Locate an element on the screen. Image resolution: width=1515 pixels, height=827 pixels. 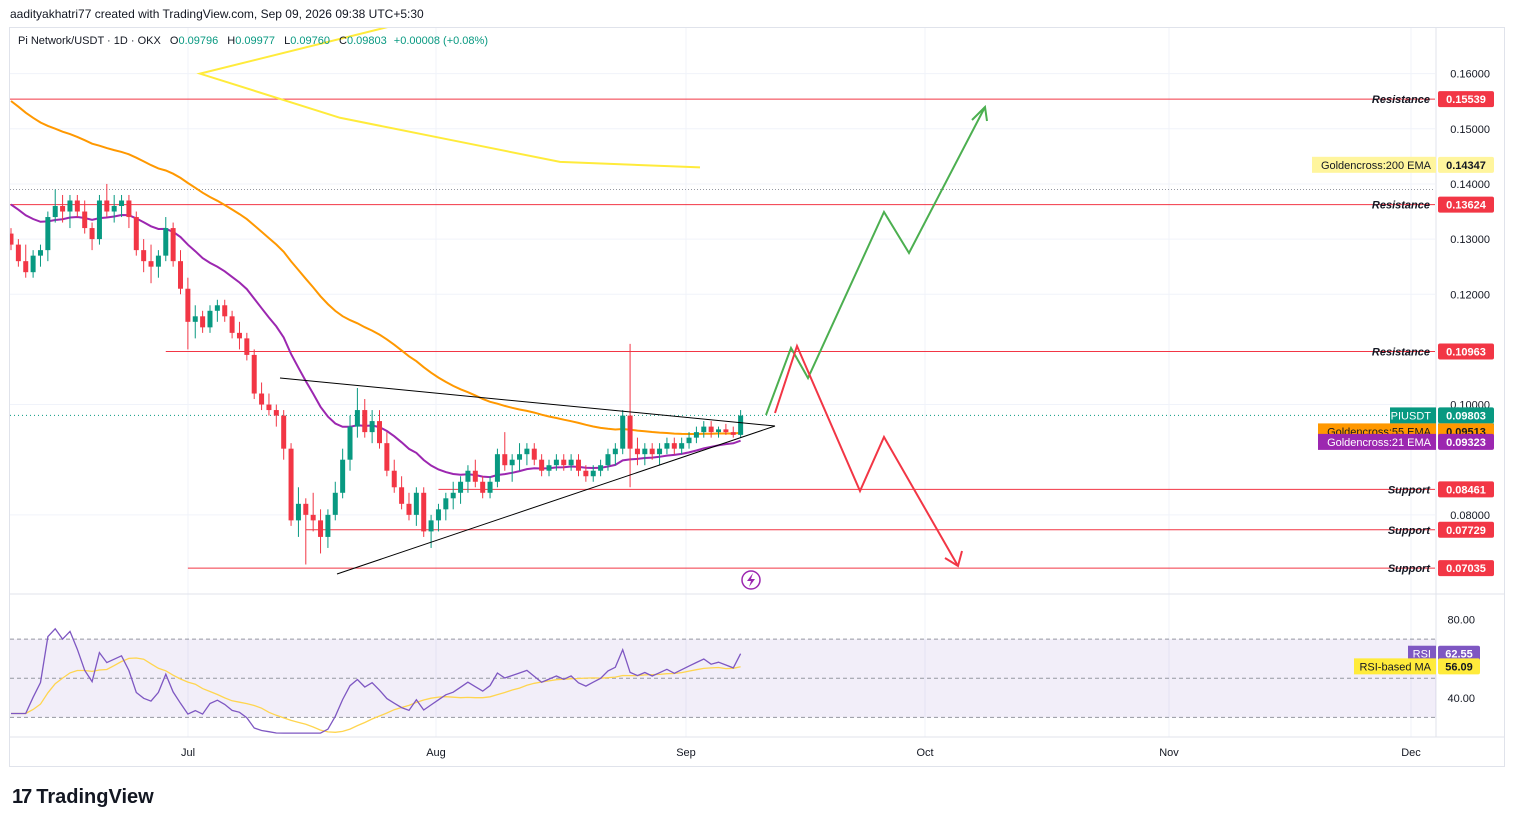
tag-value-box is located at coordinates (1466, 441).